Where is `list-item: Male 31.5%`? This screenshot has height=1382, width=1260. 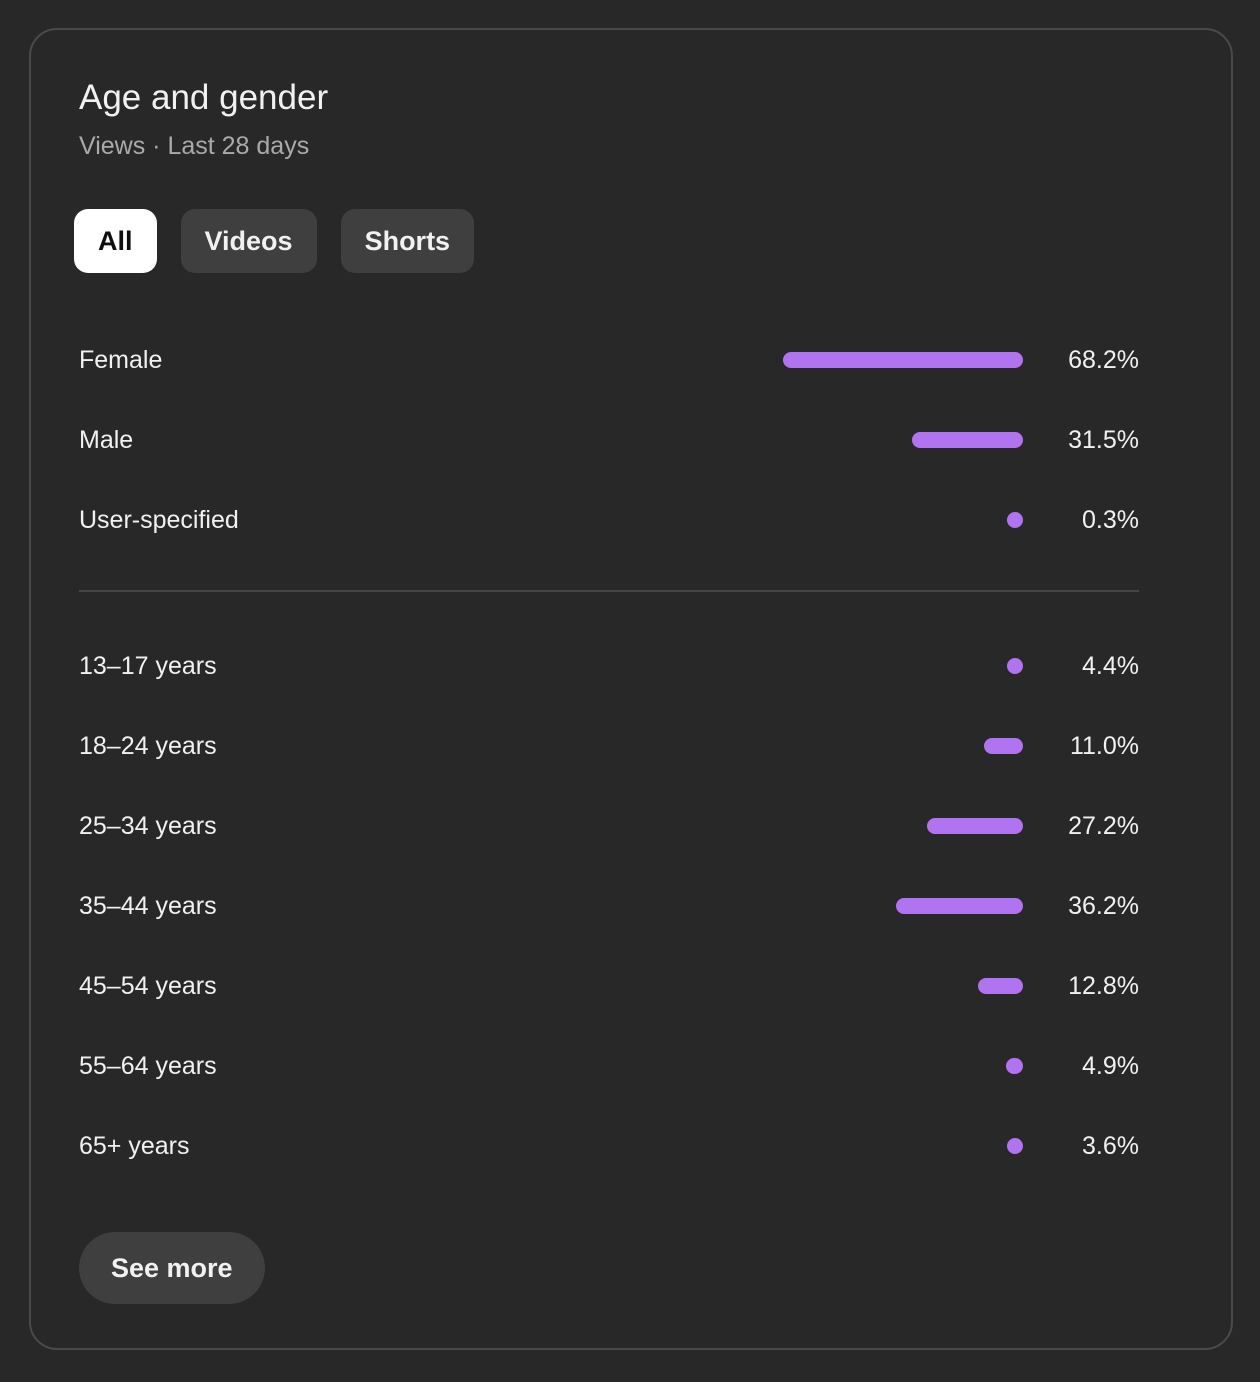
list-item: Male 31.5% is located at coordinates (609, 440).